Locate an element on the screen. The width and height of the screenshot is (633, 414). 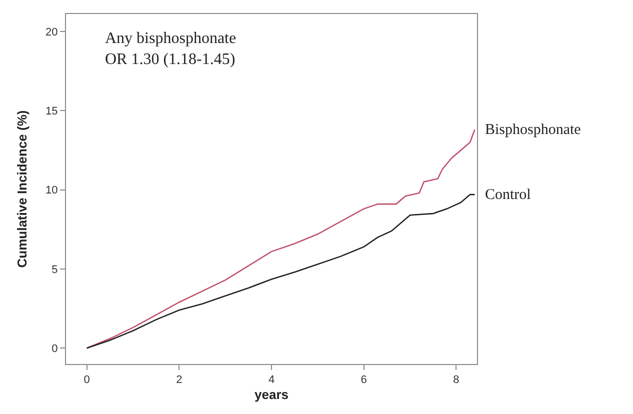
x-tick-label: 8 is located at coordinates (456, 380).